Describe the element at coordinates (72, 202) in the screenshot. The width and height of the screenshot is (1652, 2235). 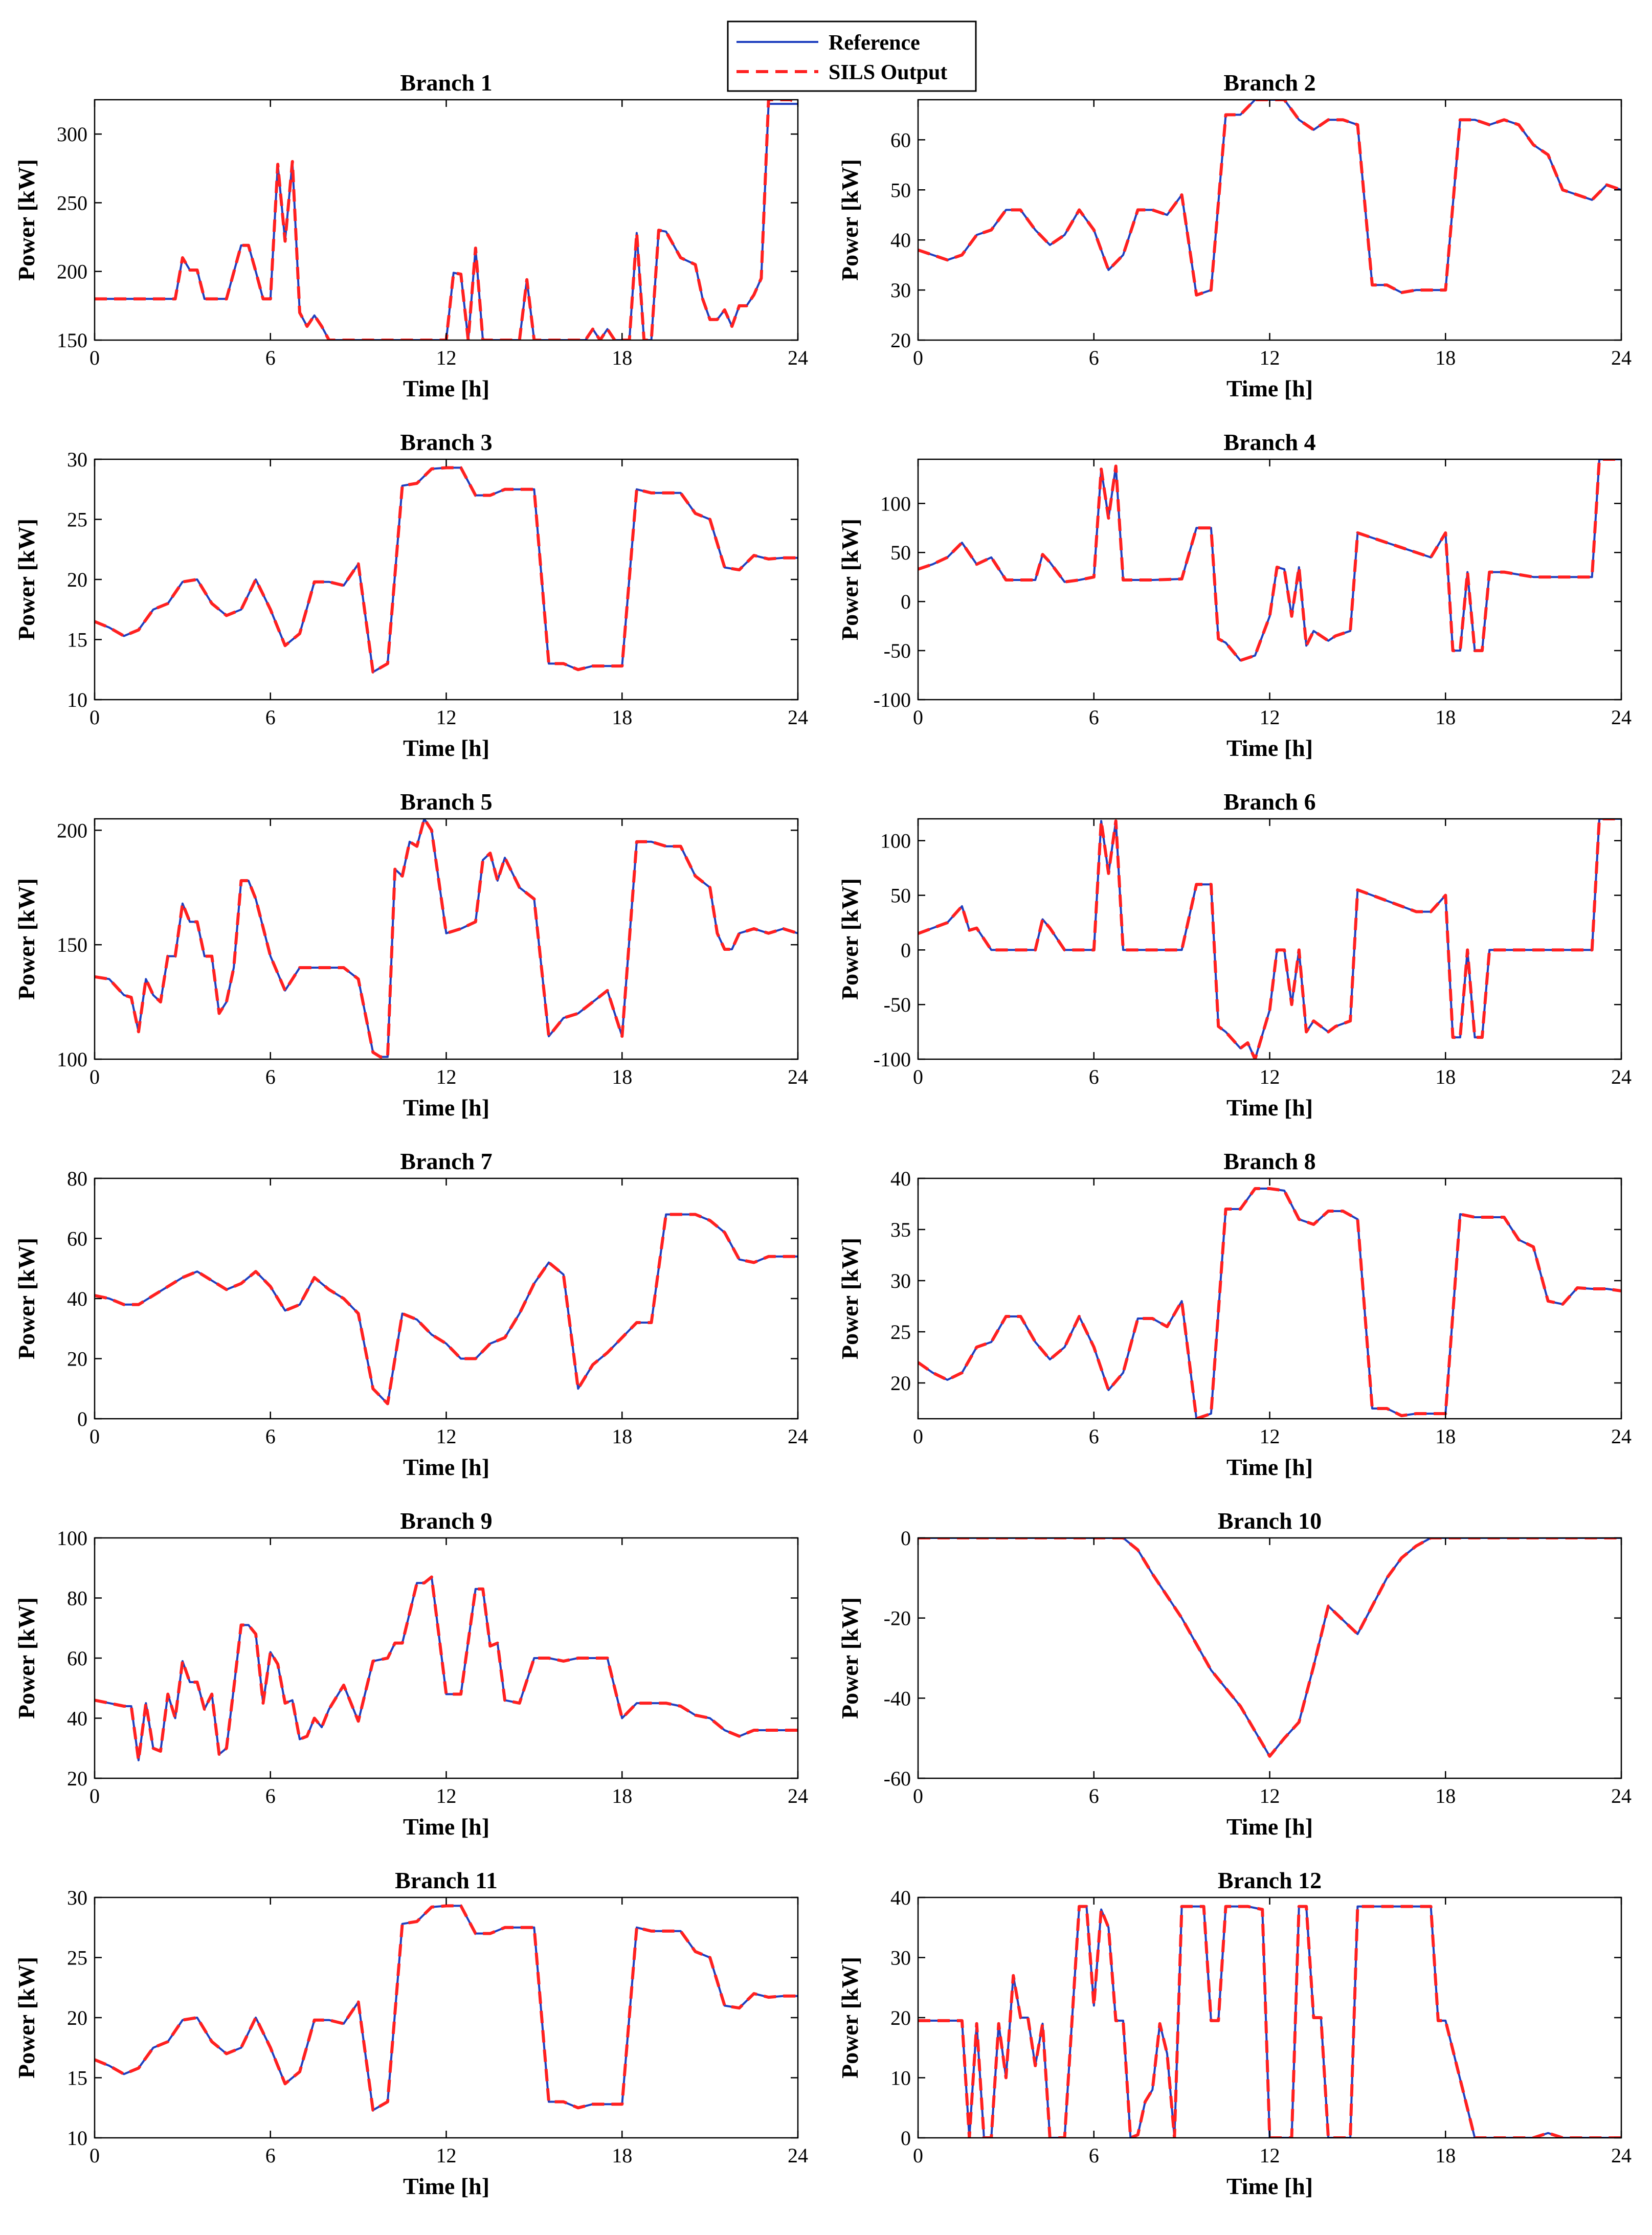
I see `y-tick-label: 250` at that location.